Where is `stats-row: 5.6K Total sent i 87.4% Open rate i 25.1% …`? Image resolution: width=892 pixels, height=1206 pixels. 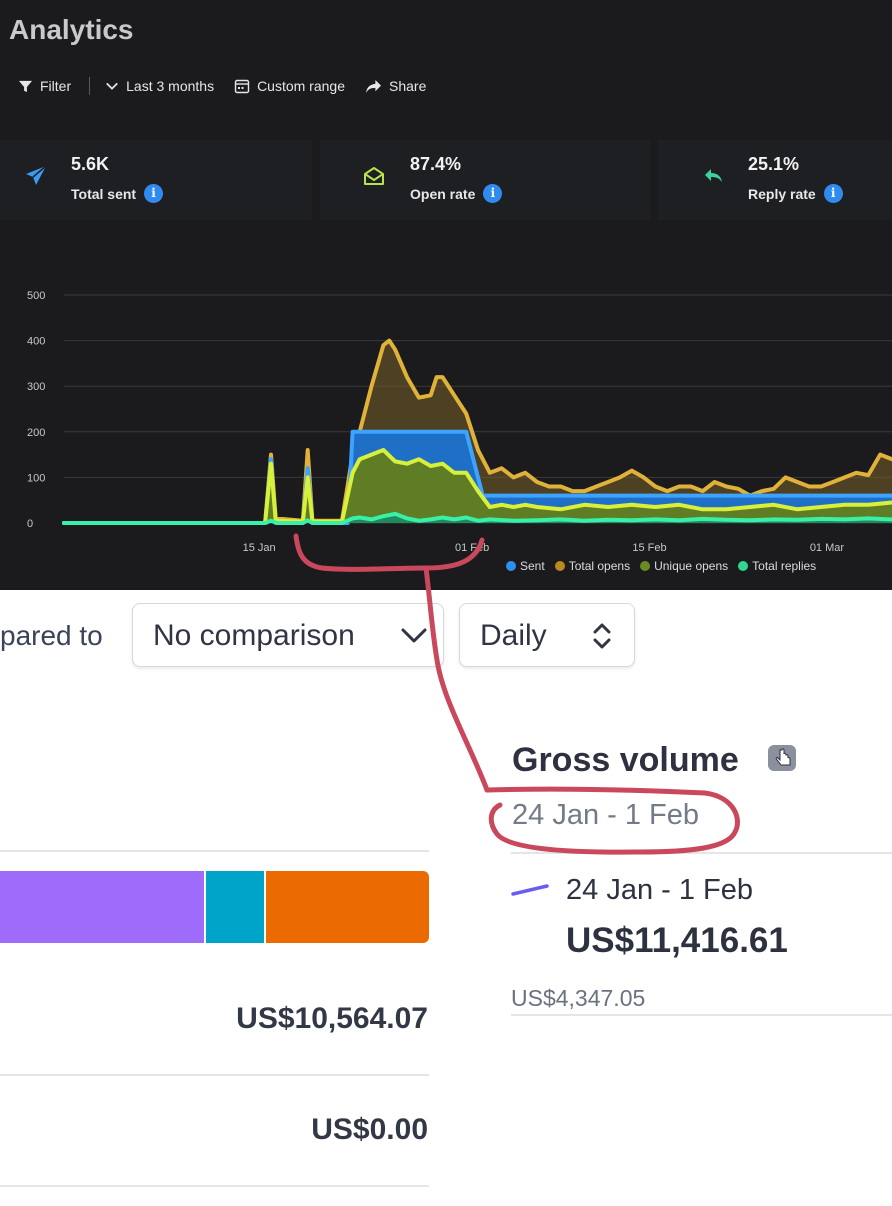
stats-row: 5.6K Total sent i 87.4% Open rate i 25.1% … is located at coordinates (446, 180).